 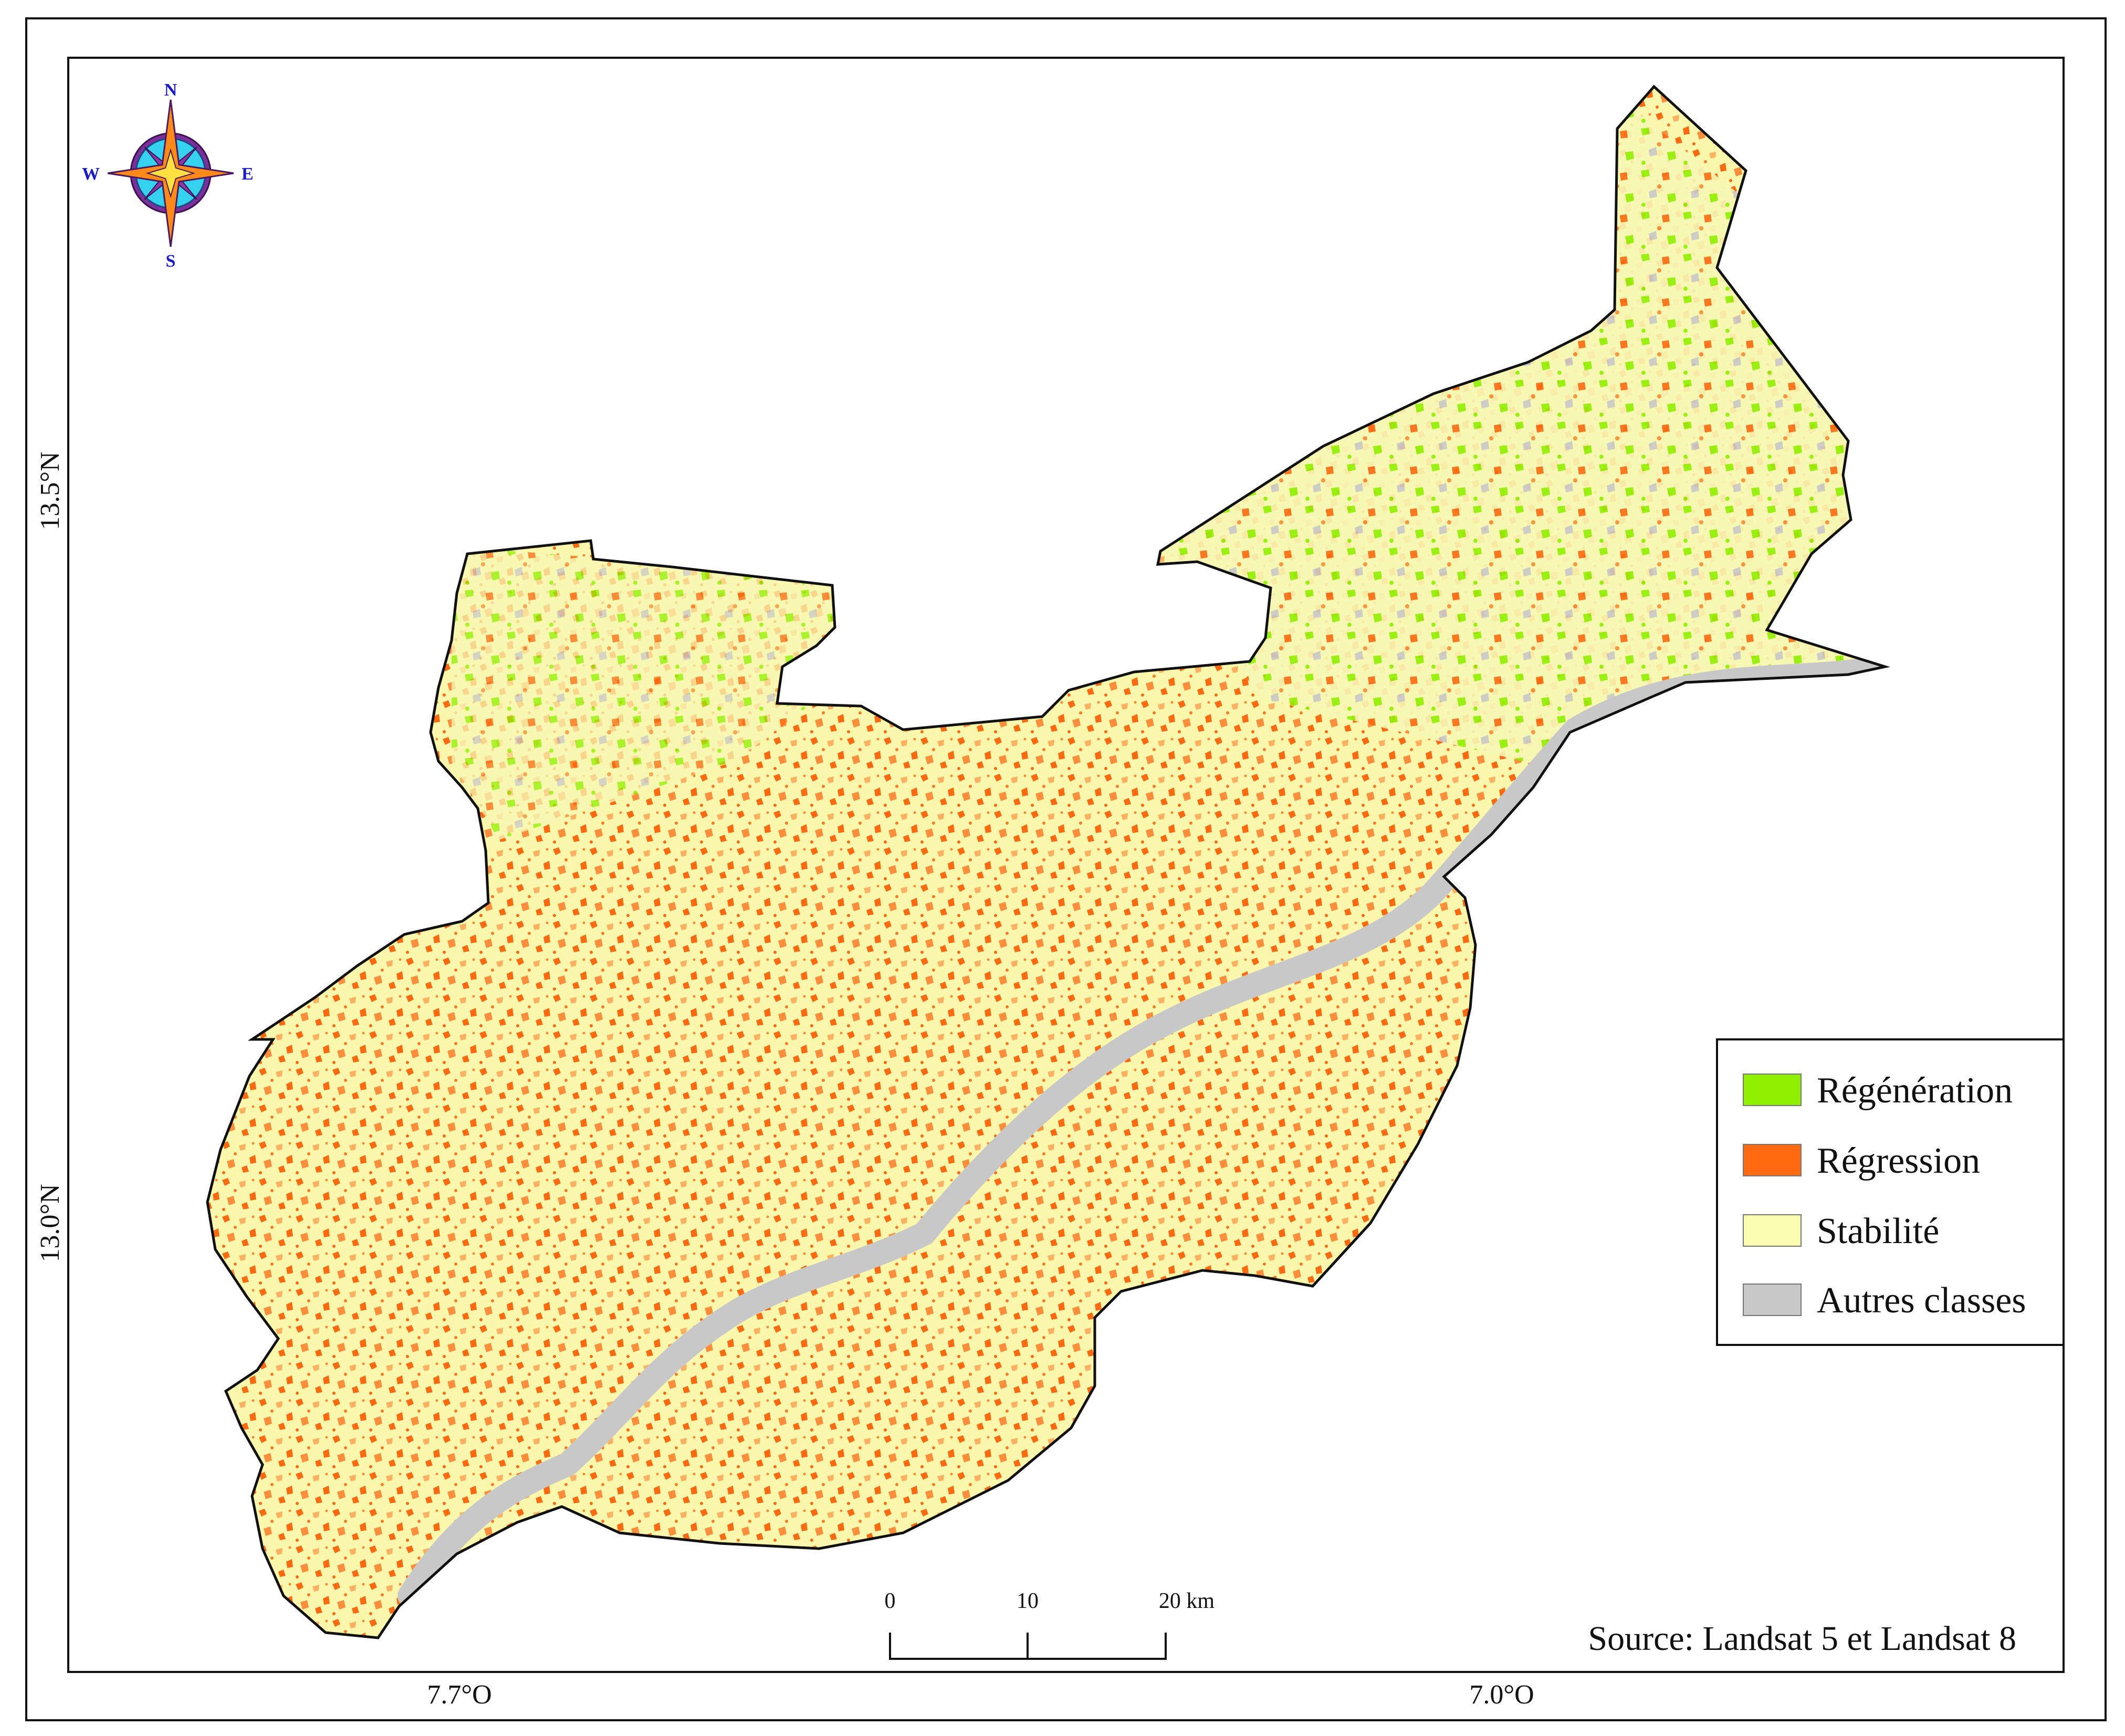 I want to click on legend-swatch-regression, so click(x=1772, y=1160).